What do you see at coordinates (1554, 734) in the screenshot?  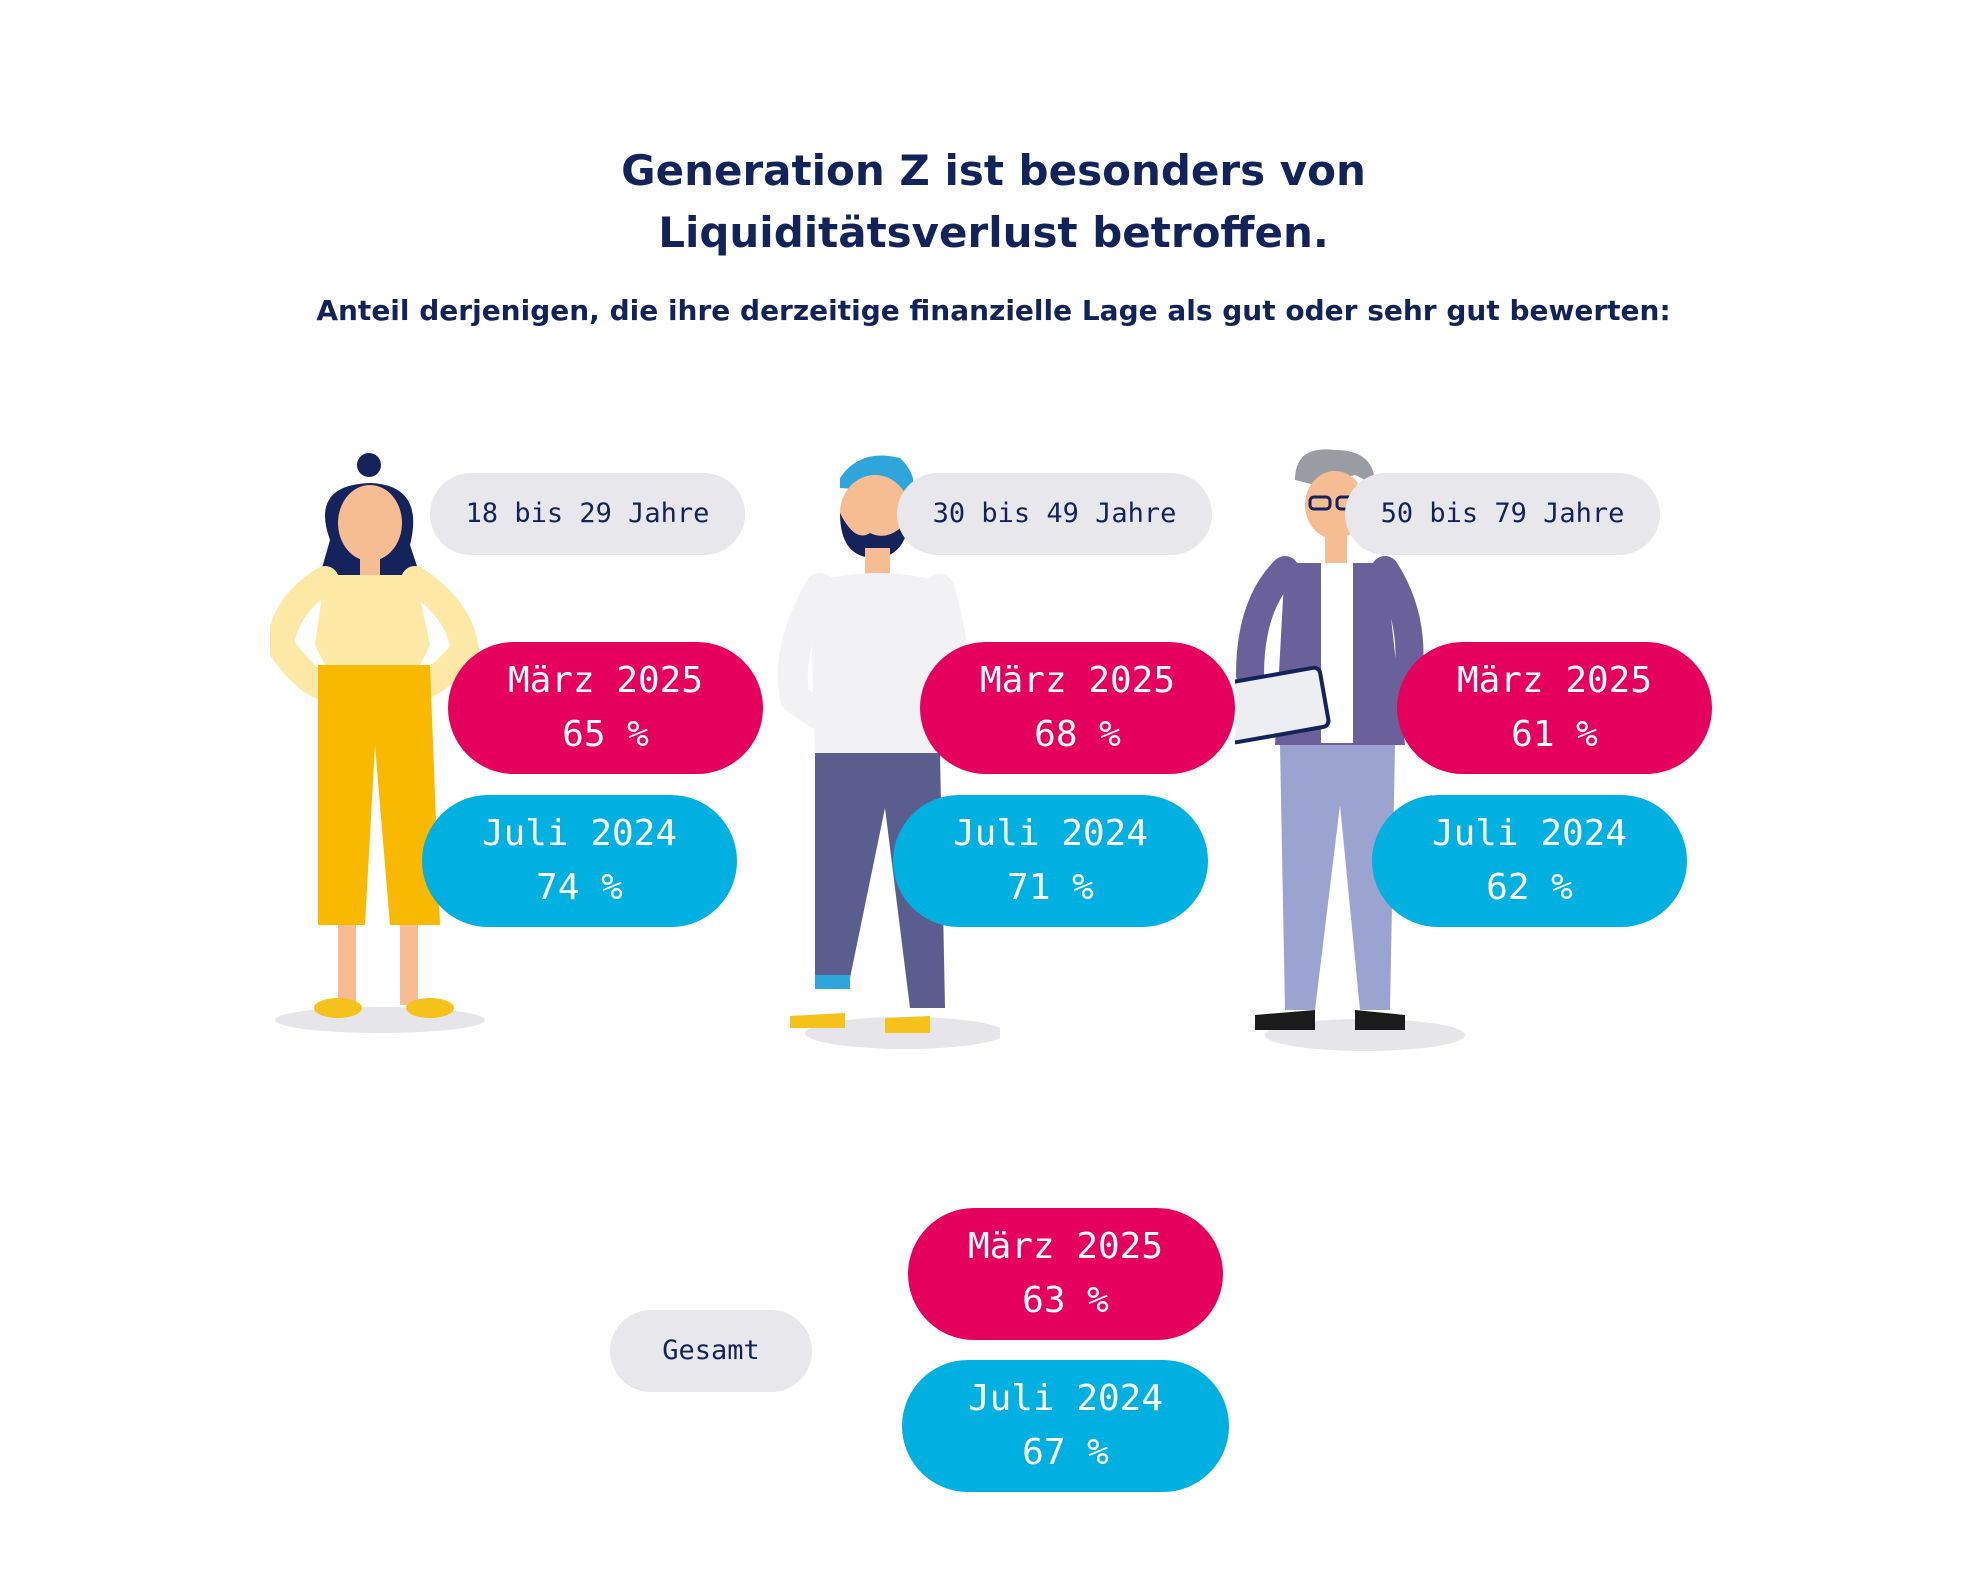 I see `data-label: 61 %` at bounding box center [1554, 734].